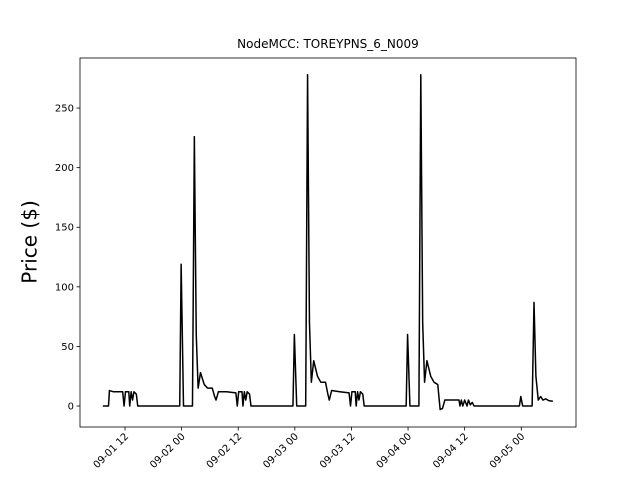 The height and width of the screenshot is (480, 640). I want to click on y-tick-label: 200, so click(64, 168).